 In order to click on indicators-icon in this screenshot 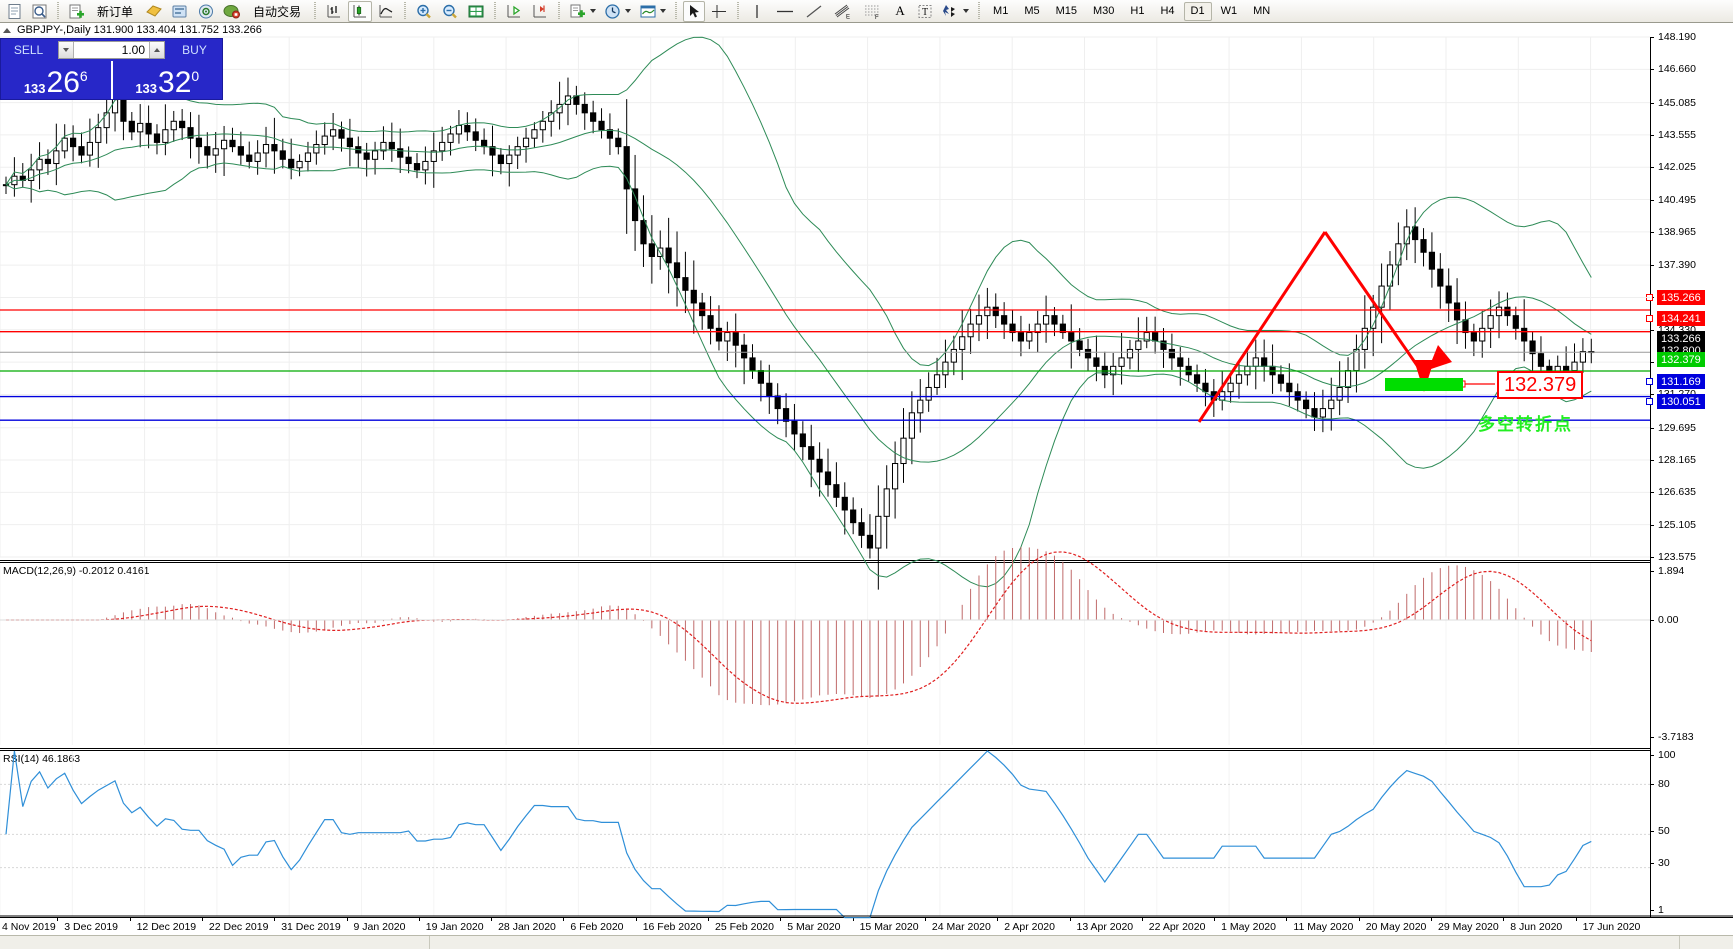, I will do `click(582, 11)`.